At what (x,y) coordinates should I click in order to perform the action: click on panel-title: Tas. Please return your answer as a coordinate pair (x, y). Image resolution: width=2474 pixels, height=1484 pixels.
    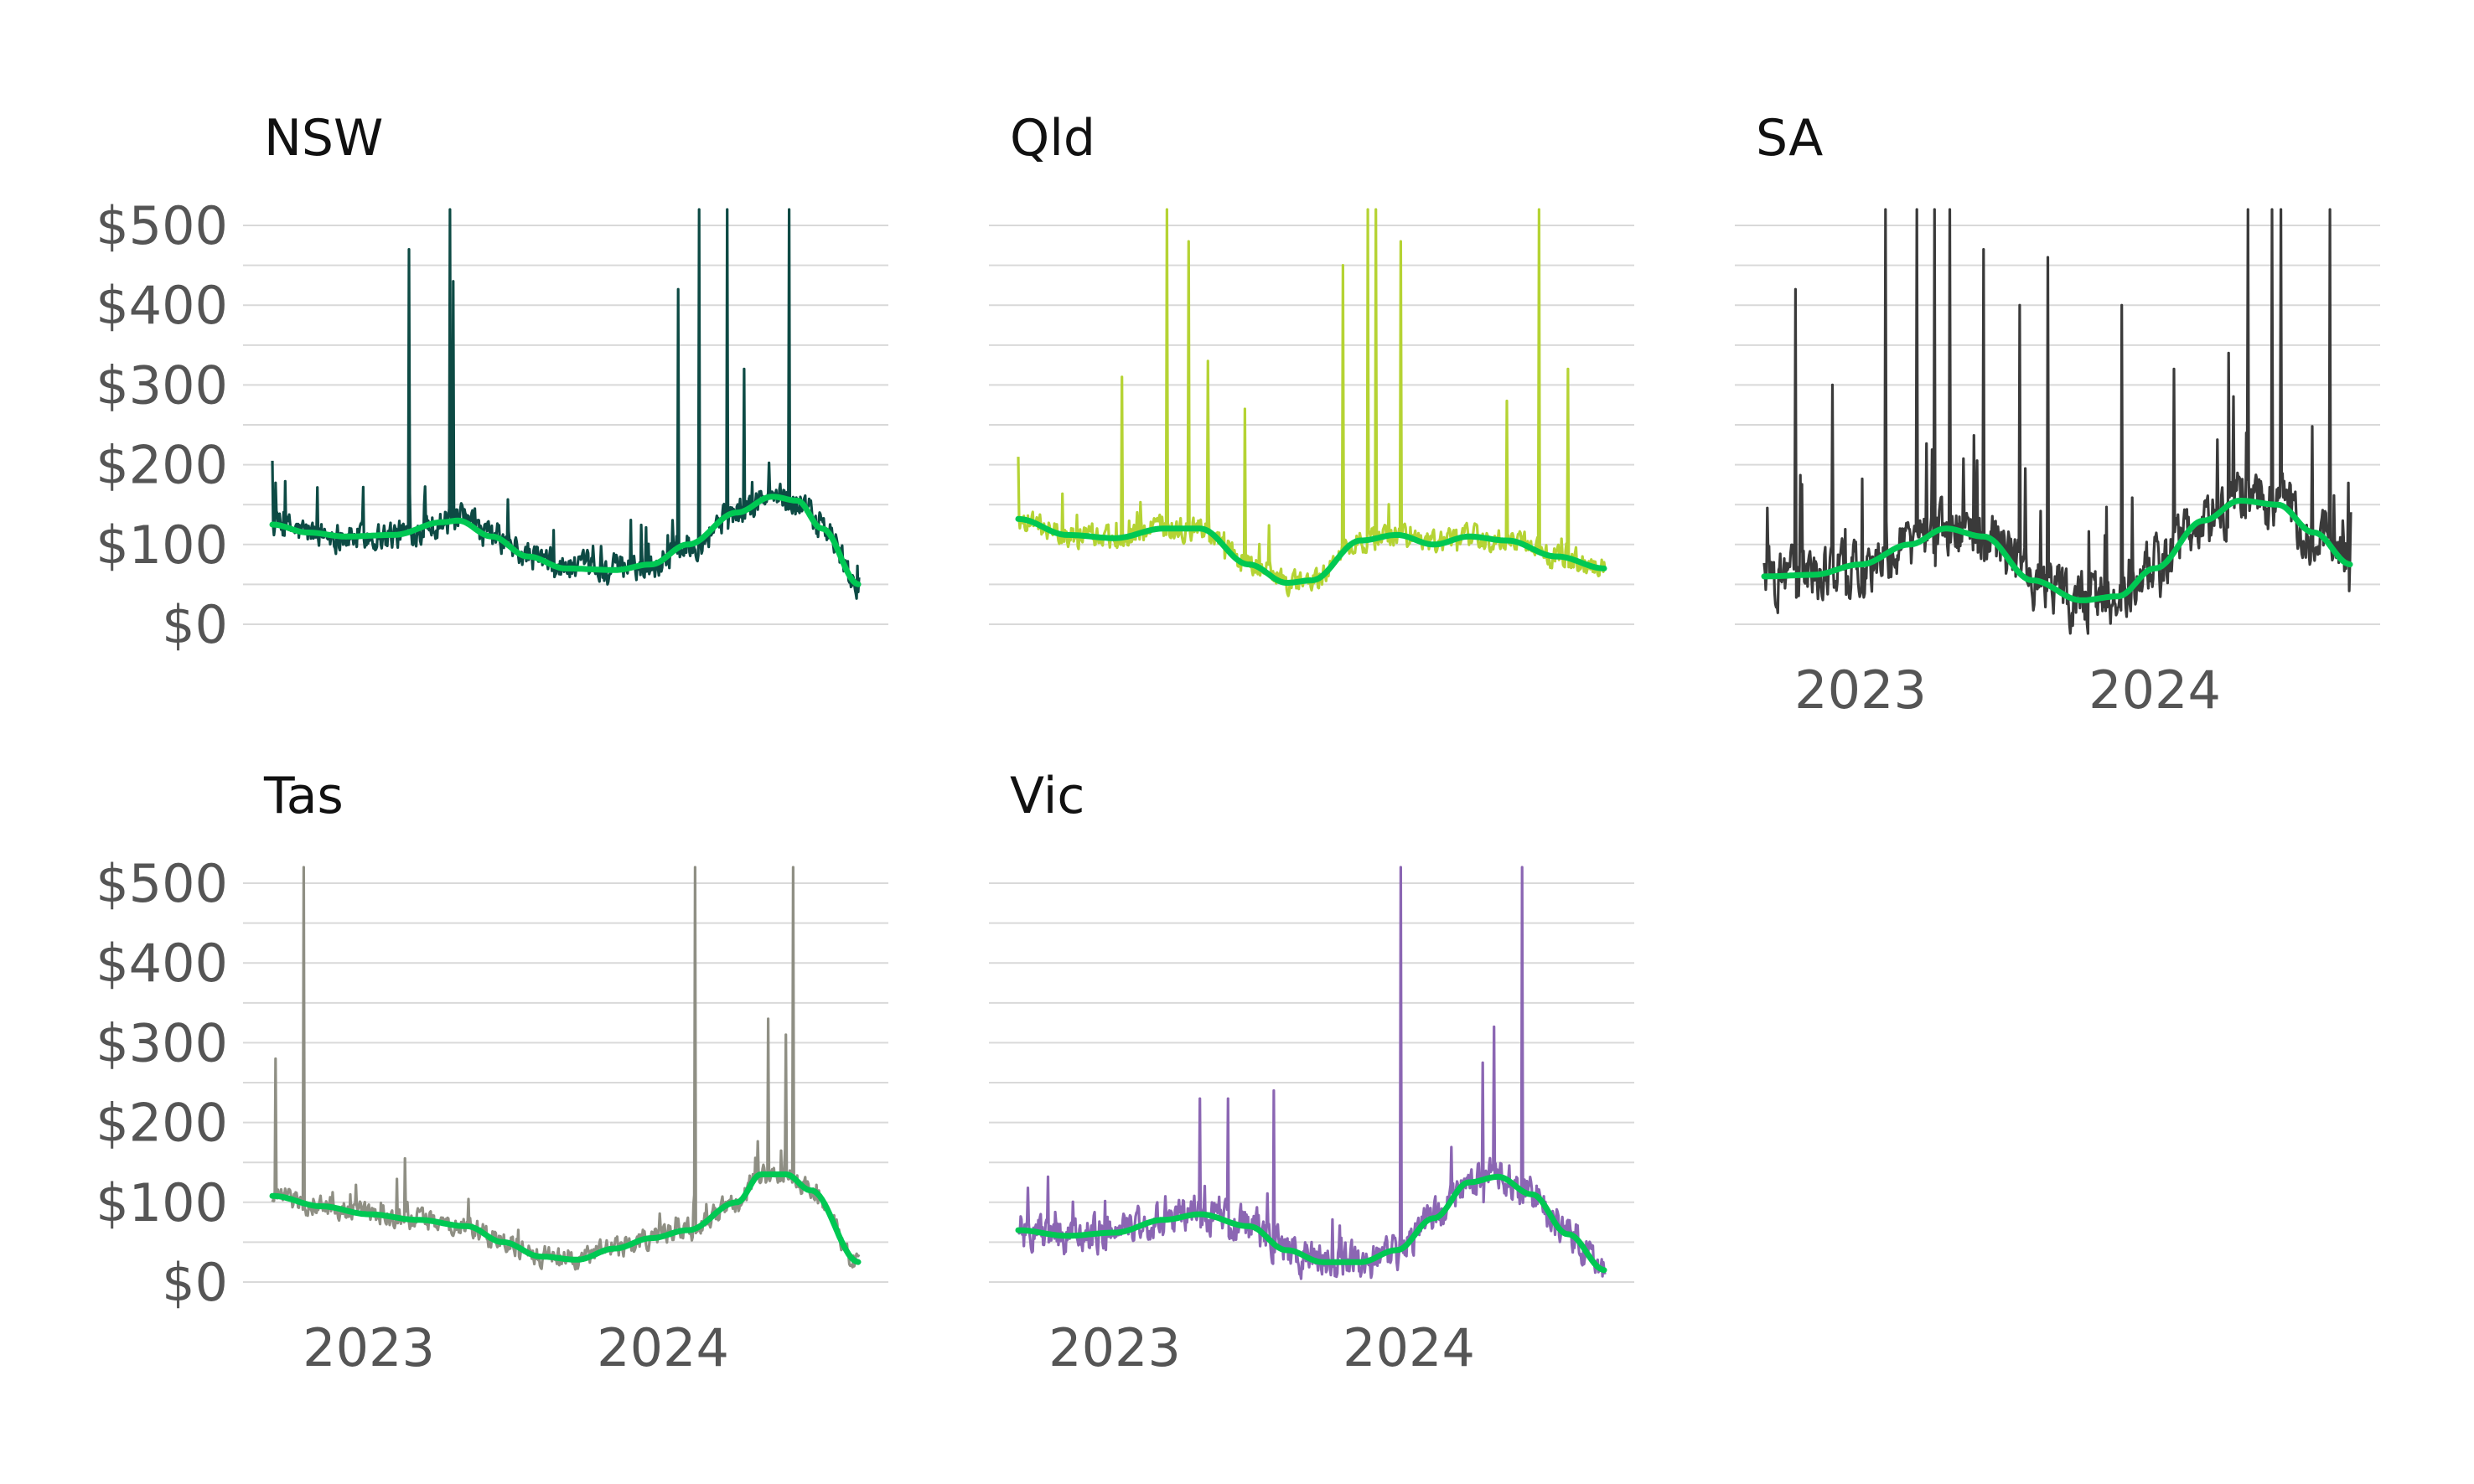
    Looking at the image, I should click on (303, 796).